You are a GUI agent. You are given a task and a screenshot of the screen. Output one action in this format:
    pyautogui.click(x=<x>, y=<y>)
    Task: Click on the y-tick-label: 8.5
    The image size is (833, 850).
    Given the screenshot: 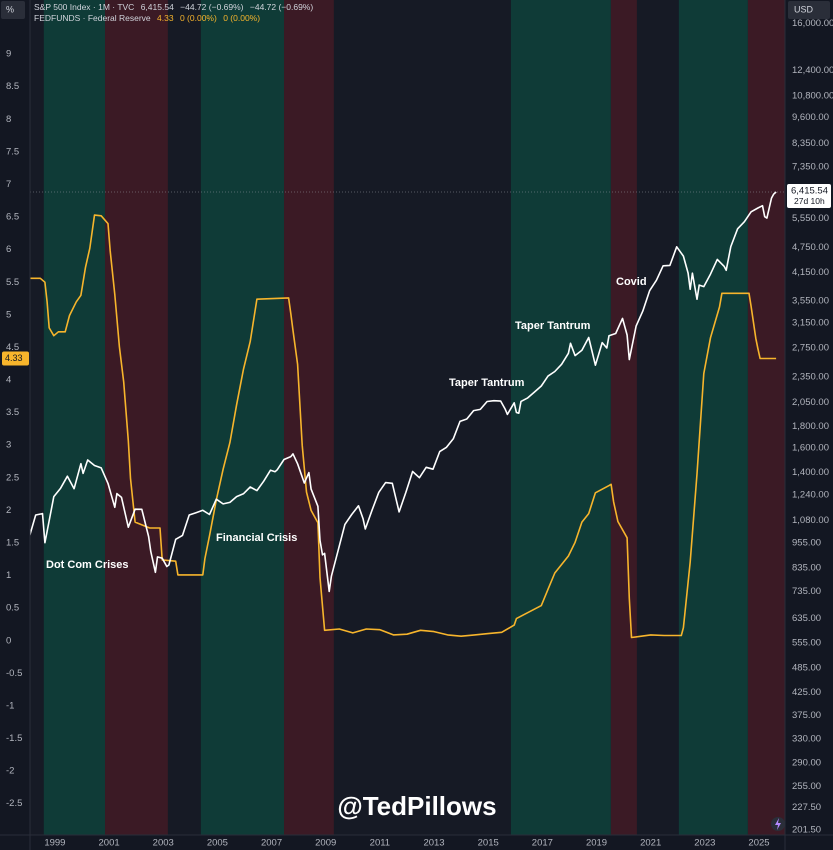 What is the action you would take?
    pyautogui.click(x=12, y=86)
    